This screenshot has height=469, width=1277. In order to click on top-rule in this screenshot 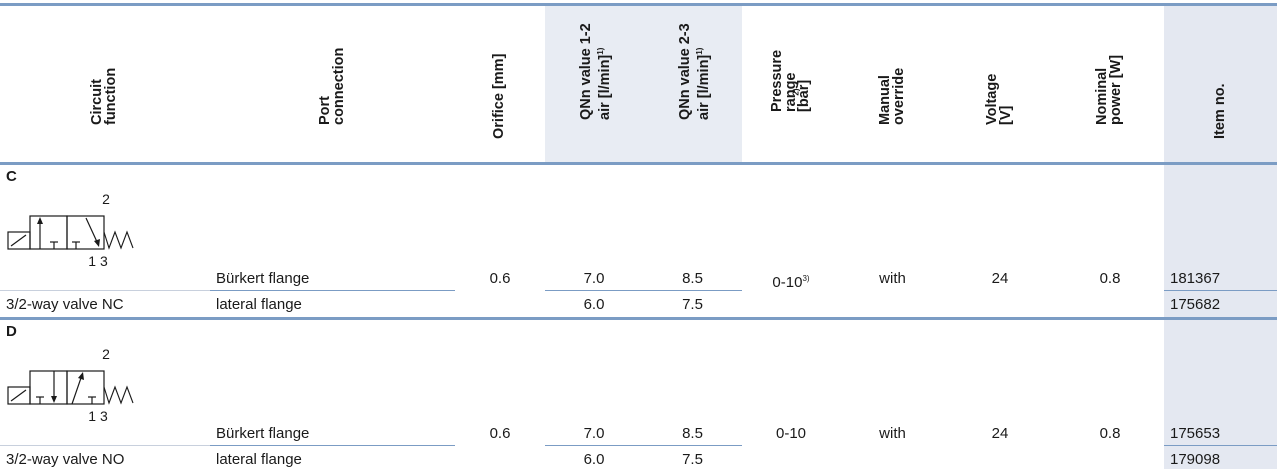, I will do `click(638, 4)`.